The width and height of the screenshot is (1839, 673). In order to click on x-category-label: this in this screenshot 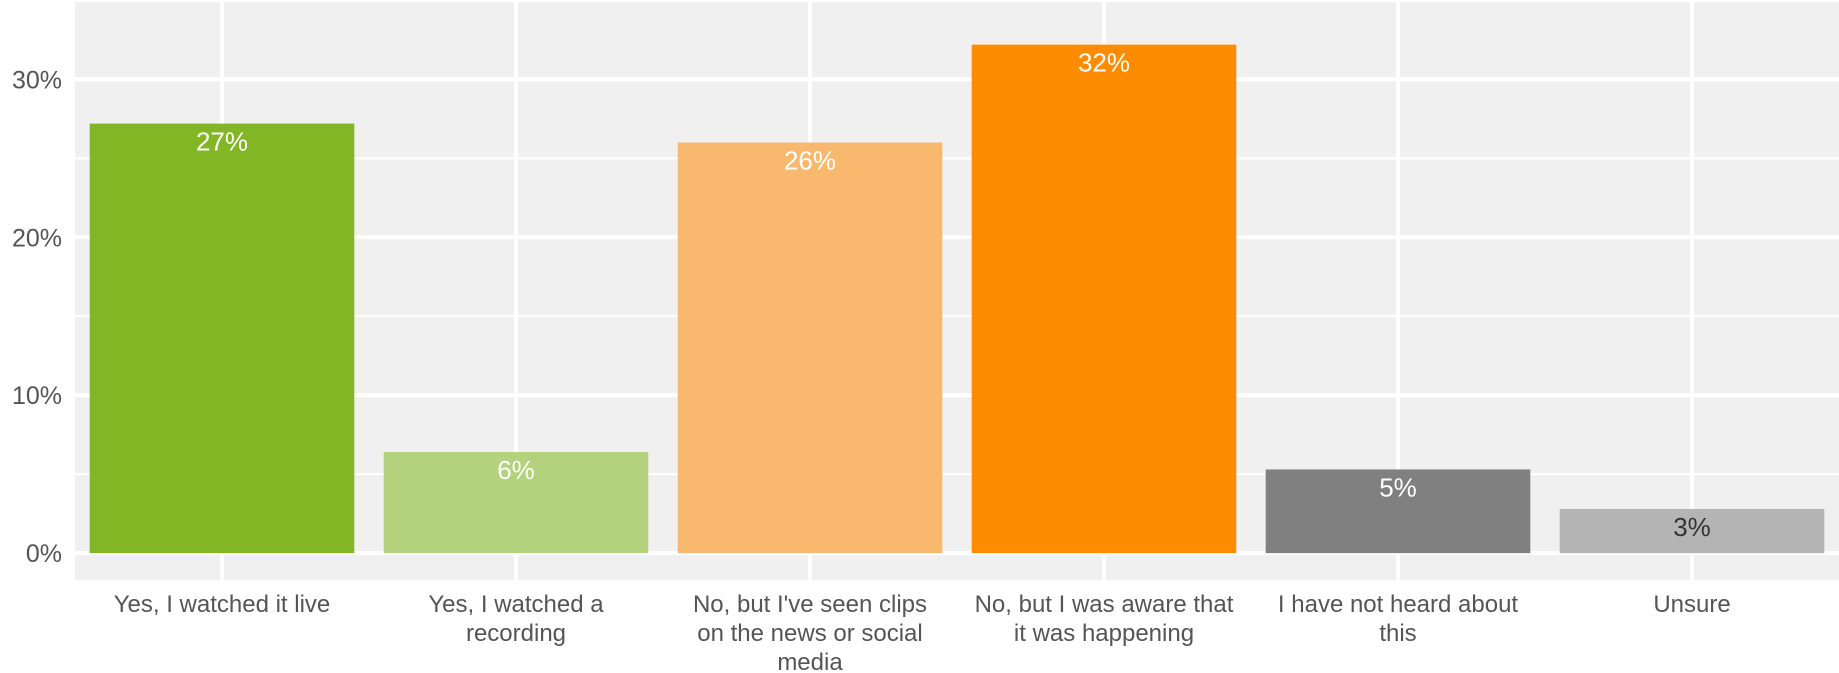, I will do `click(1397, 633)`.